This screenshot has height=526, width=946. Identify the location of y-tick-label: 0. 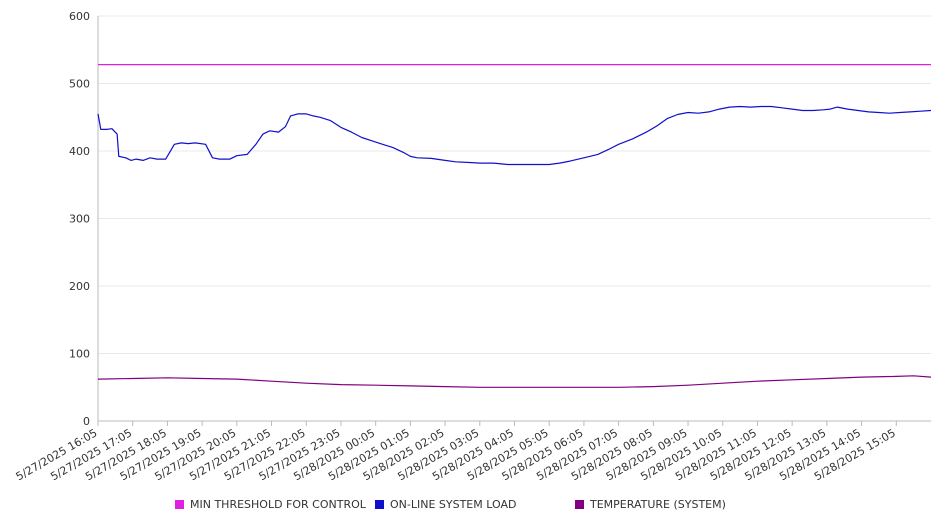
(86, 421).